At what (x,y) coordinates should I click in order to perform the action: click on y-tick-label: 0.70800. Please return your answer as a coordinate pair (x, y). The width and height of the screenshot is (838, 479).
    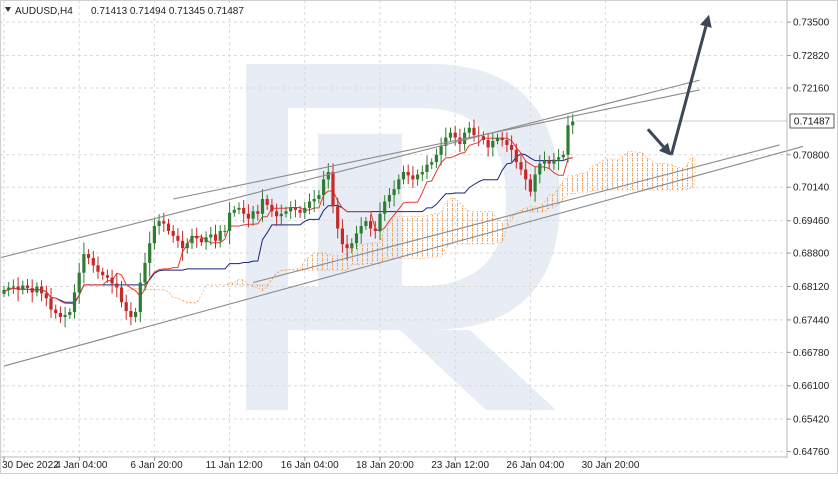
    Looking at the image, I should click on (811, 155).